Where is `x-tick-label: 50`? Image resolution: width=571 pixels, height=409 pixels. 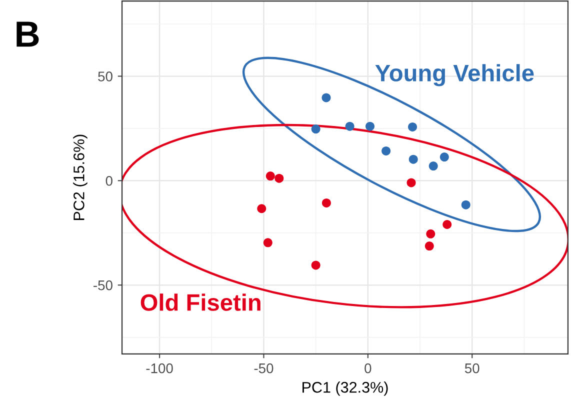
x-tick-label: 50 is located at coordinates (472, 368).